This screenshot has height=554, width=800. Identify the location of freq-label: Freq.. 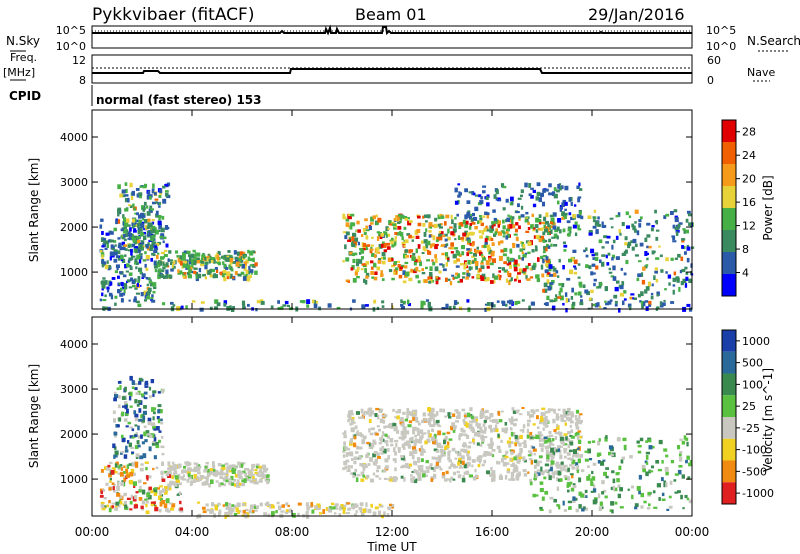
(23, 57).